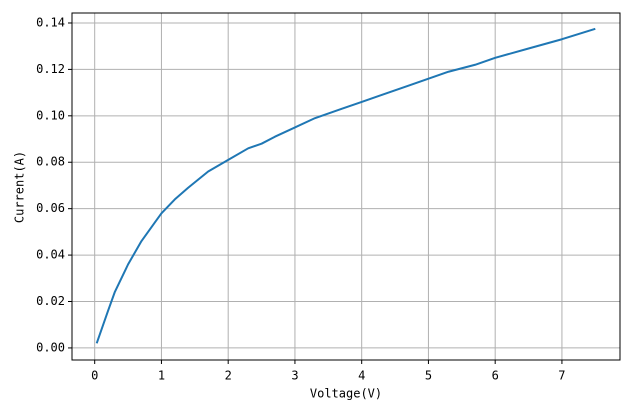  I want to click on x-tick-label: 7, so click(561, 376).